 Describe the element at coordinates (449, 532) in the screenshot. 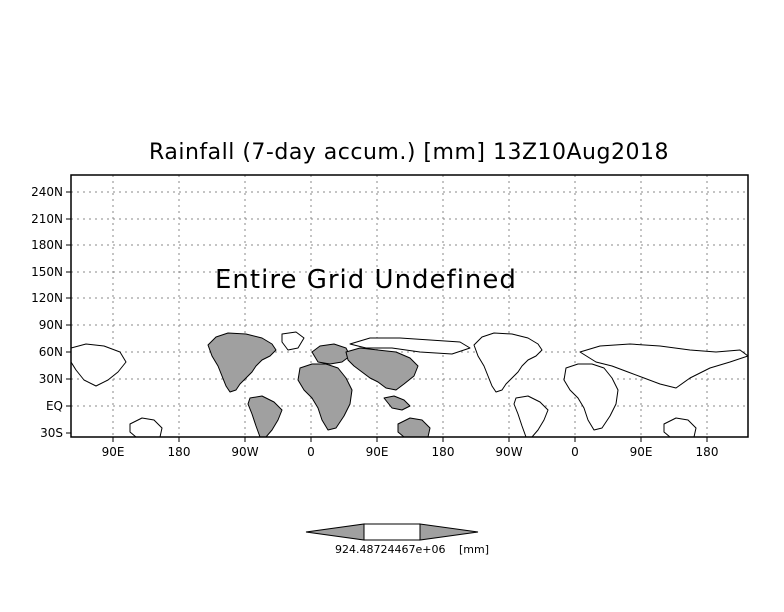

I see `colorbar-right-triangle` at that location.